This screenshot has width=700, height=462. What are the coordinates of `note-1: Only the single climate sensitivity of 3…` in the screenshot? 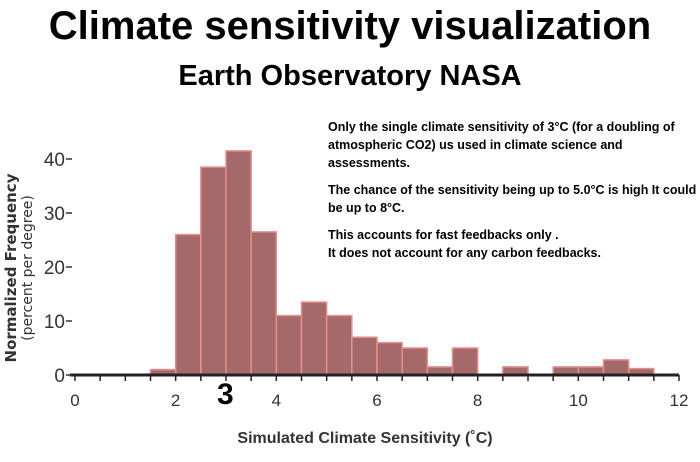 It's located at (501, 145).